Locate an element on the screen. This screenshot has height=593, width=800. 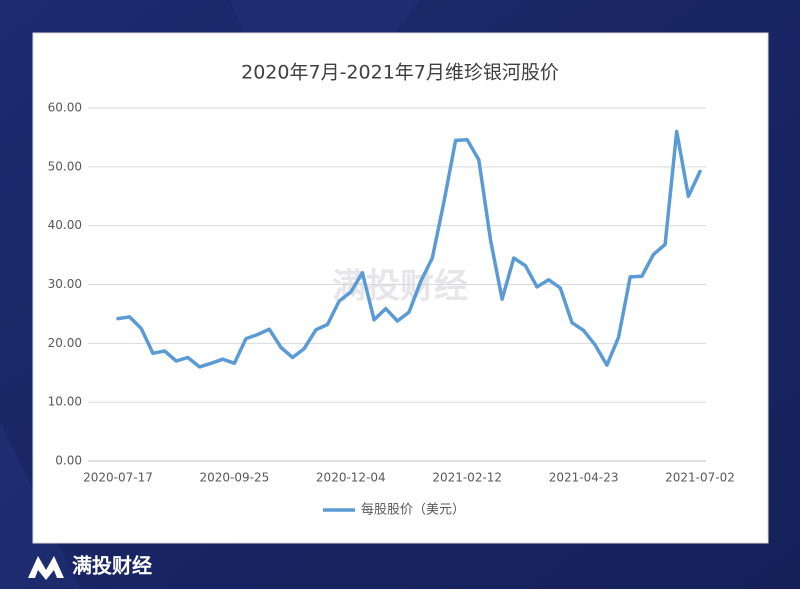
y-tick-label: 40.00 is located at coordinates (65, 225).